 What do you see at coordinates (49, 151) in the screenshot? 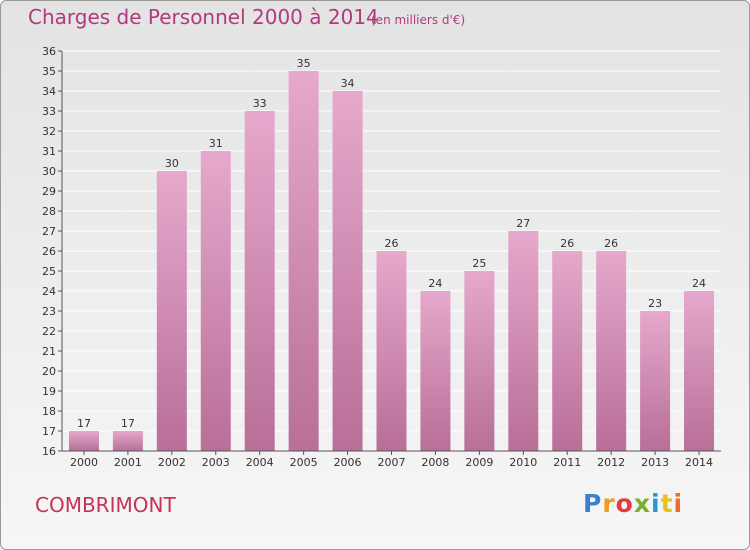
I see `y-tick-label: 31` at bounding box center [49, 151].